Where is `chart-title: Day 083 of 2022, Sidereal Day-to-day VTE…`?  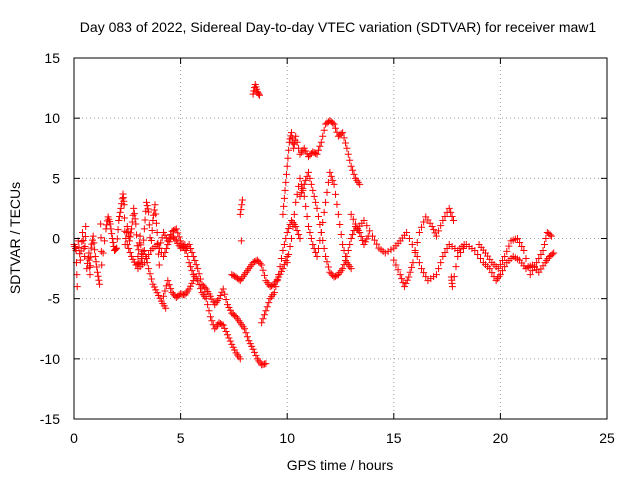 chart-title: Day 083 of 2022, Sidereal Day-to-day VTE… is located at coordinates (338, 27).